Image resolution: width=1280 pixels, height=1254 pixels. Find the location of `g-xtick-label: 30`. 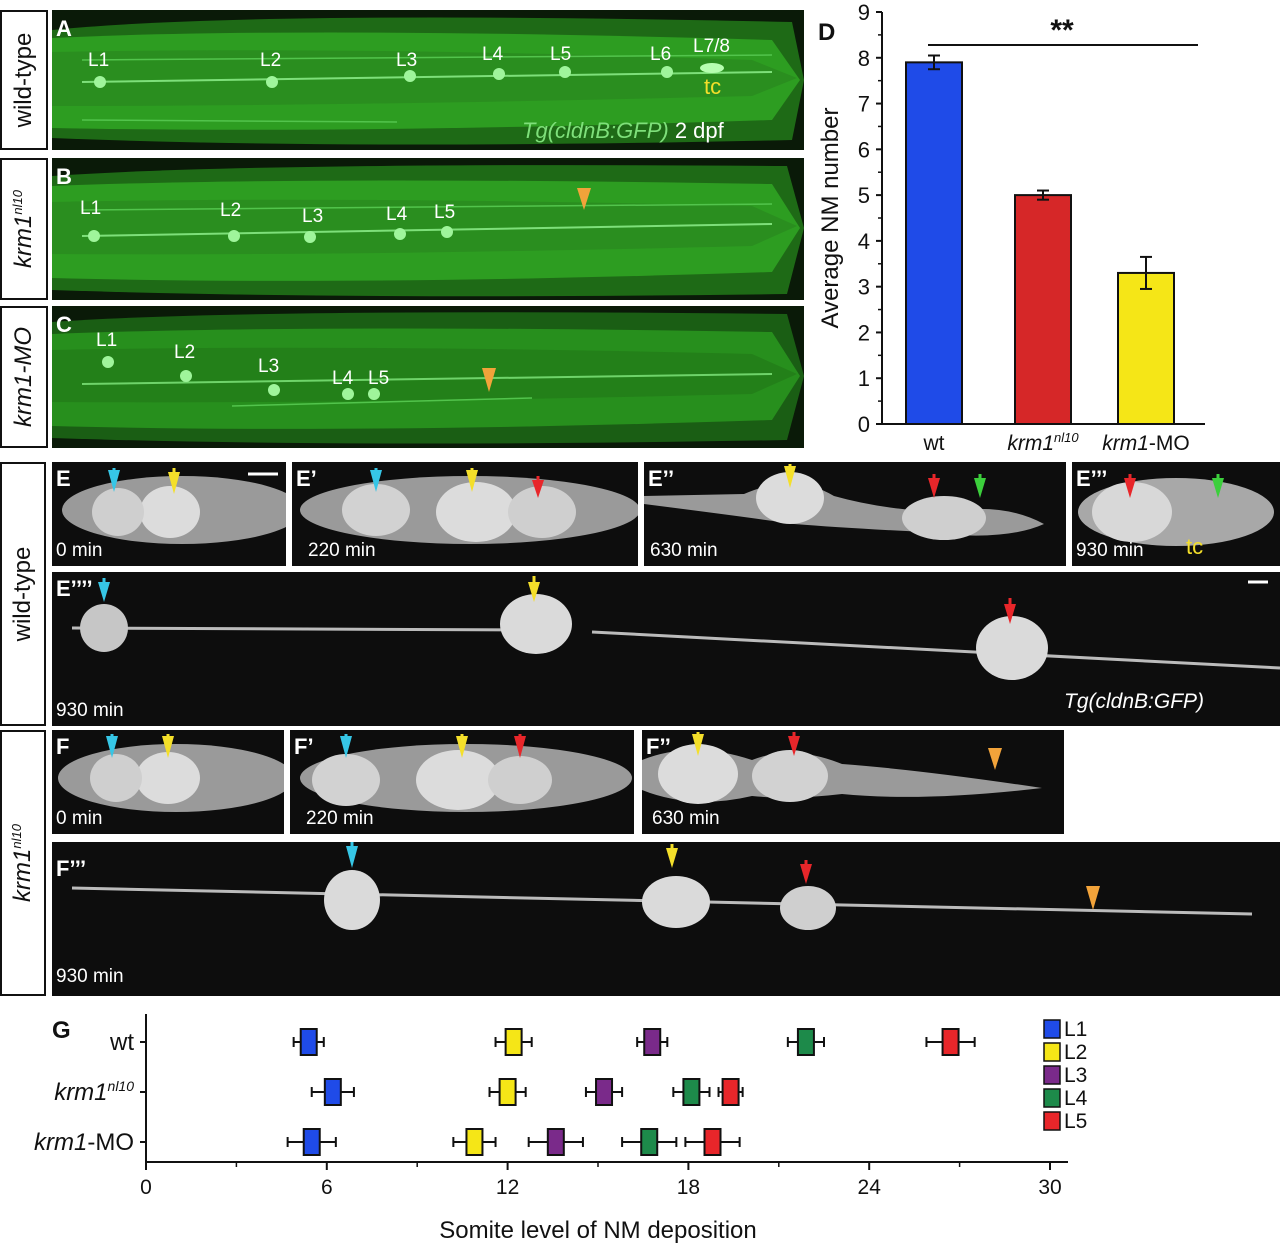

g-xtick-label: 30 is located at coordinates (1049, 1187).